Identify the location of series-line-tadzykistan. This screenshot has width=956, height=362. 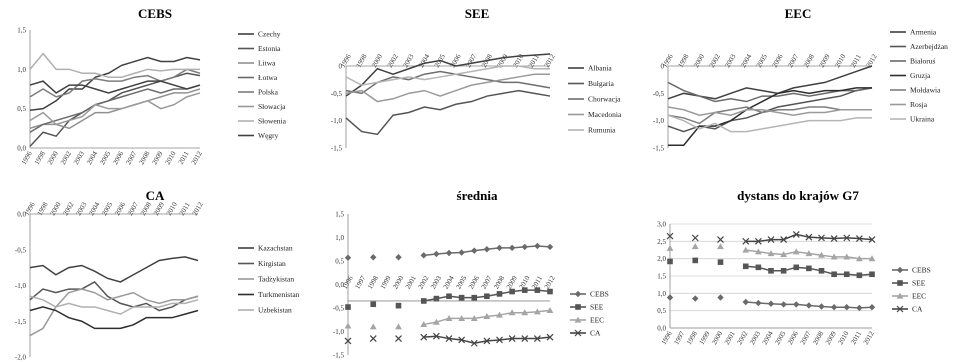
(114, 312).